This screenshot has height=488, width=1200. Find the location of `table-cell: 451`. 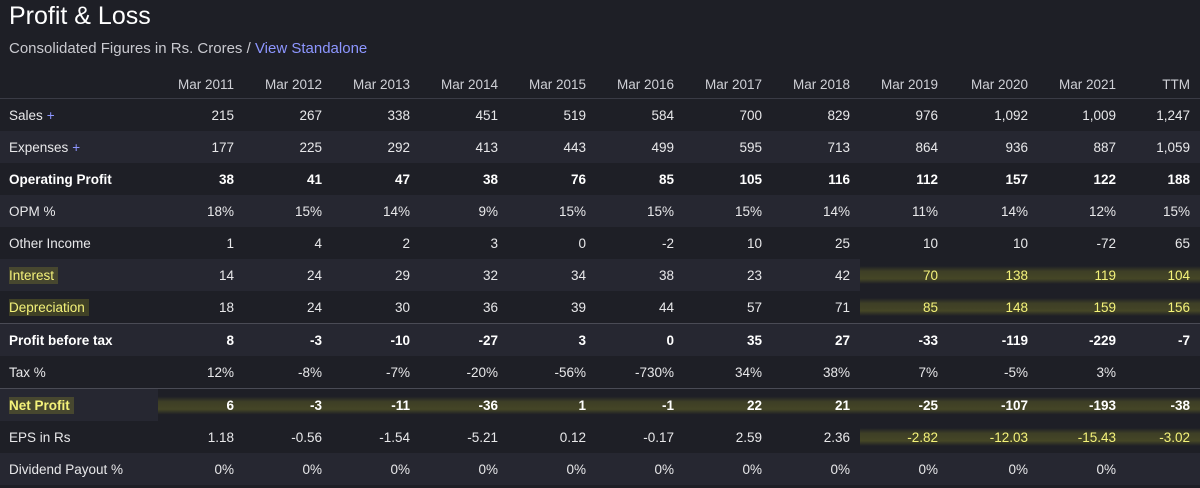

table-cell: 451 is located at coordinates (486, 115).